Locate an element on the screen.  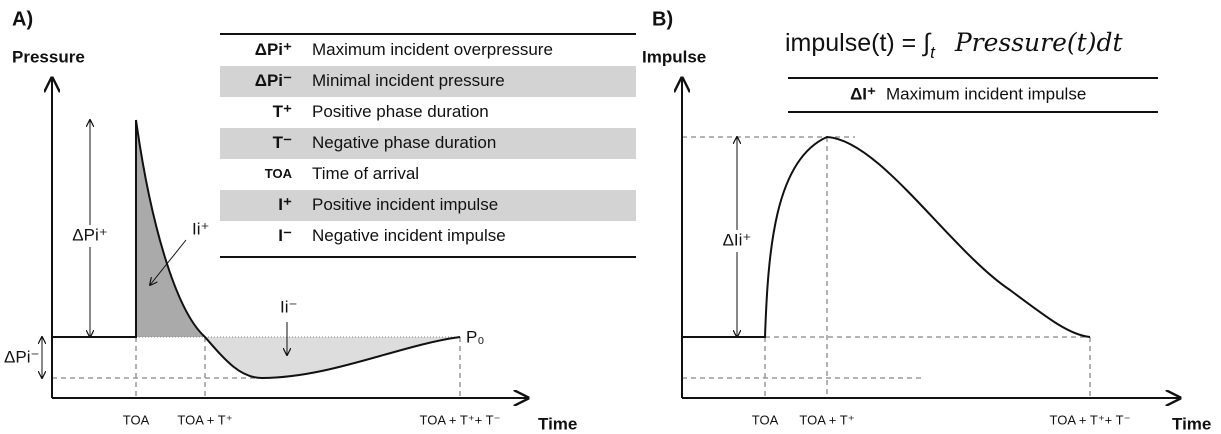
annotation: ΔPi⁻ is located at coordinates (21, 356).